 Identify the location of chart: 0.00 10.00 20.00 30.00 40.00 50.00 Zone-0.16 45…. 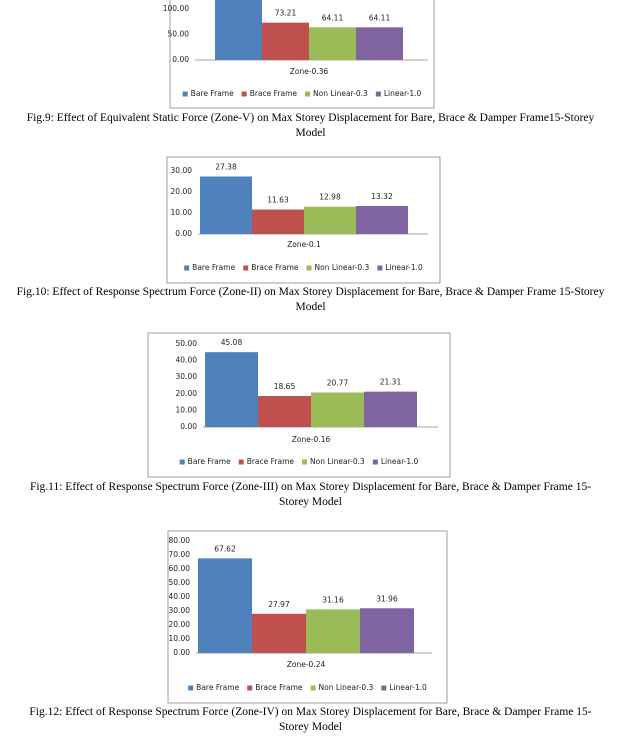
(299, 405).